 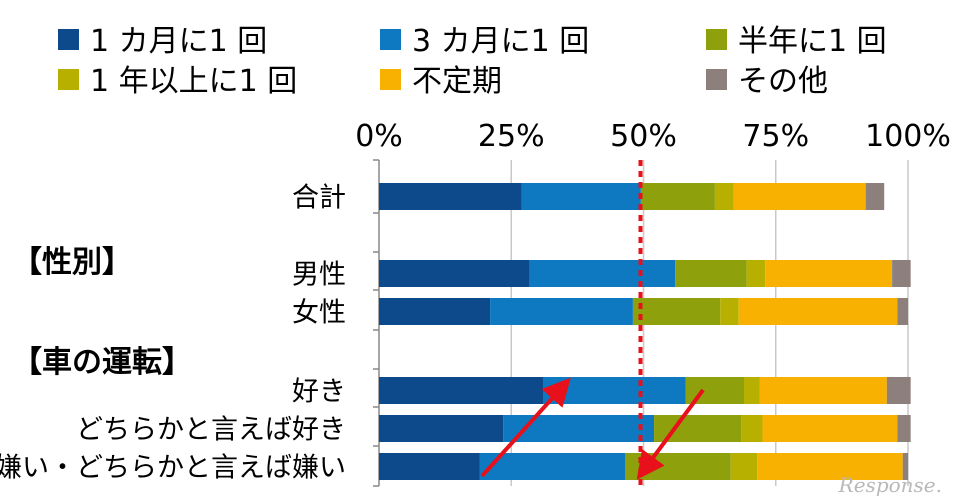 What do you see at coordinates (643, 136) in the screenshot?
I see `x-tick-label: 50%` at bounding box center [643, 136].